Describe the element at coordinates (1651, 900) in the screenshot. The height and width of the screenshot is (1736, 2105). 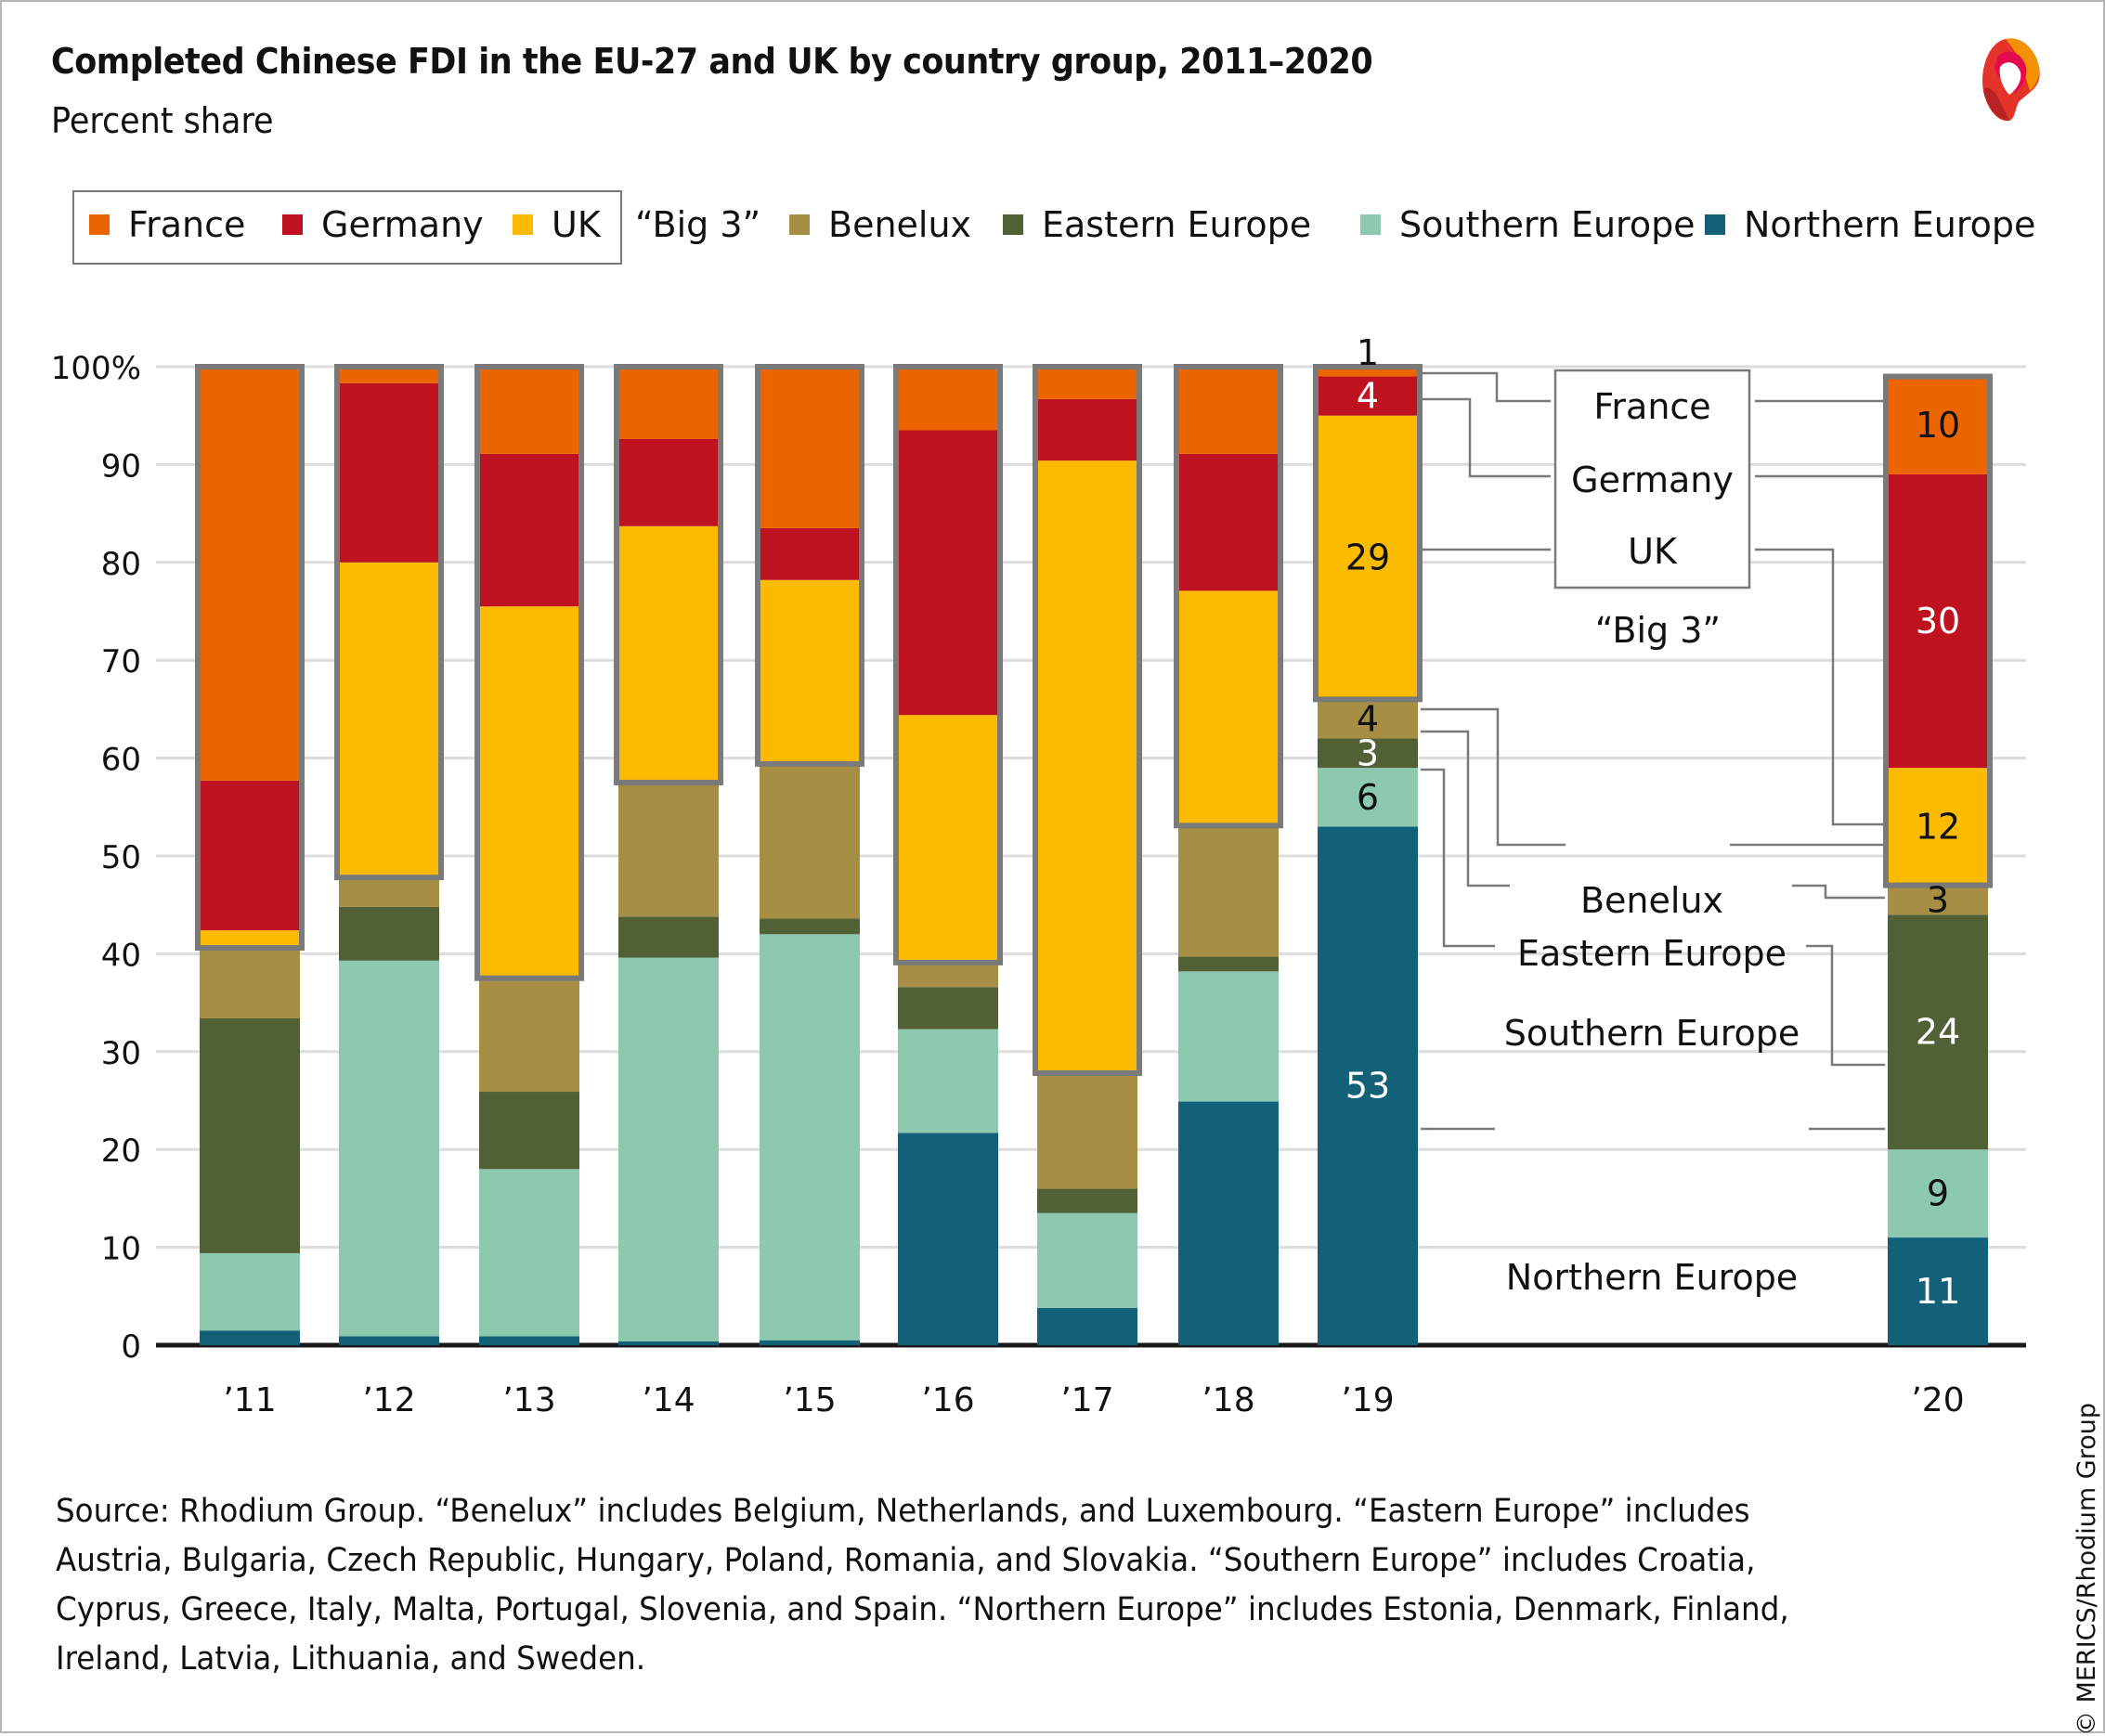
I see `group-label: Benelux` at that location.